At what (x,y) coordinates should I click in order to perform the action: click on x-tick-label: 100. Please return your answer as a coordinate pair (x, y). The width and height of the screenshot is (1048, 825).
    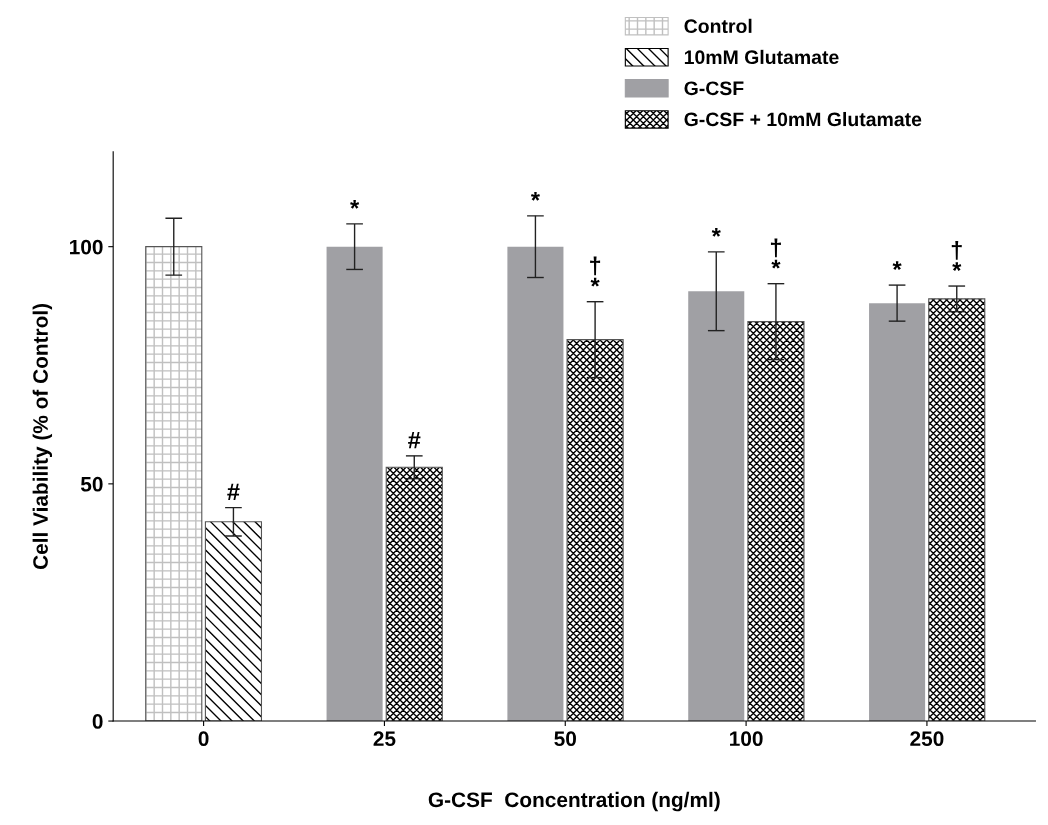
    Looking at the image, I should click on (746, 739).